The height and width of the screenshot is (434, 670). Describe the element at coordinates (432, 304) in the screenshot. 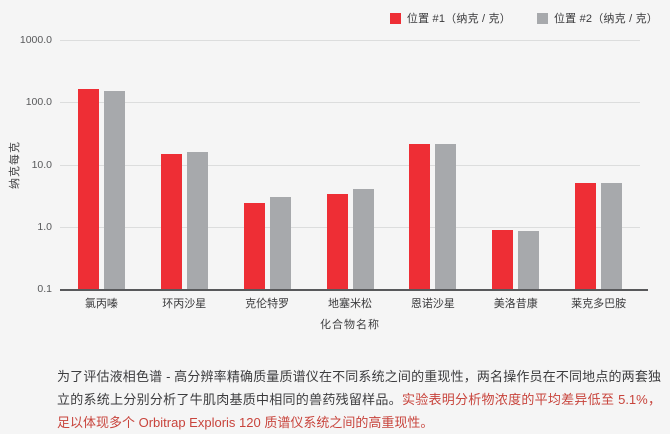

I see `x-axis-category-label: 恩诺沙星` at that location.